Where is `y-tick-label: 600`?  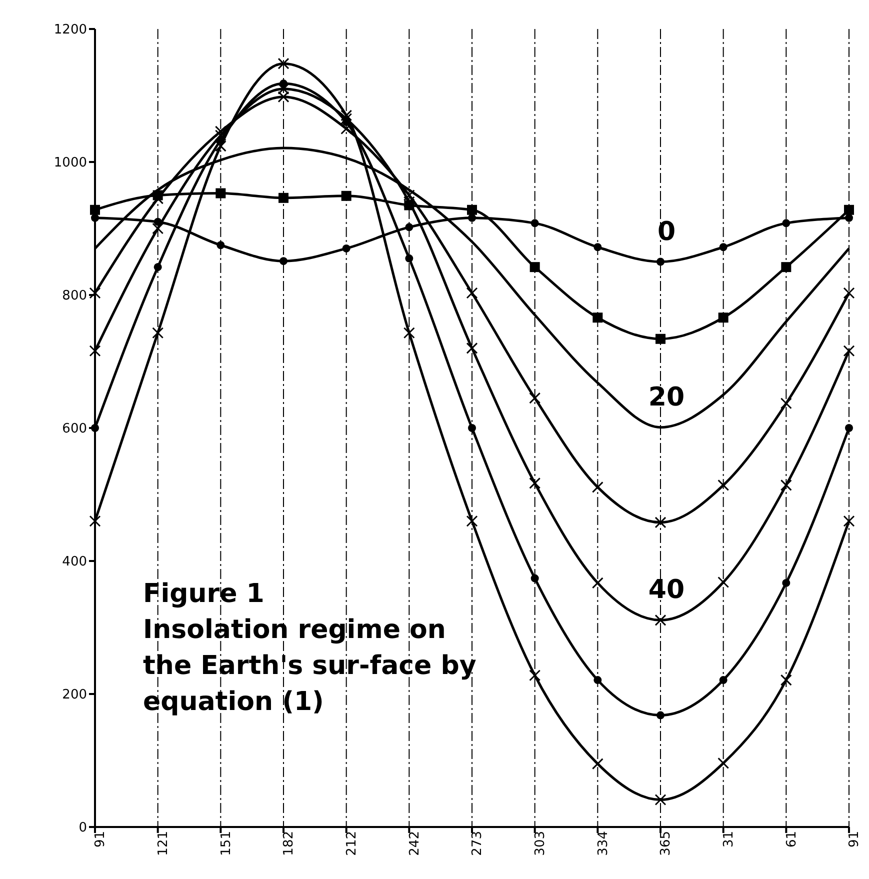
y-tick-label: 600 is located at coordinates (74, 429).